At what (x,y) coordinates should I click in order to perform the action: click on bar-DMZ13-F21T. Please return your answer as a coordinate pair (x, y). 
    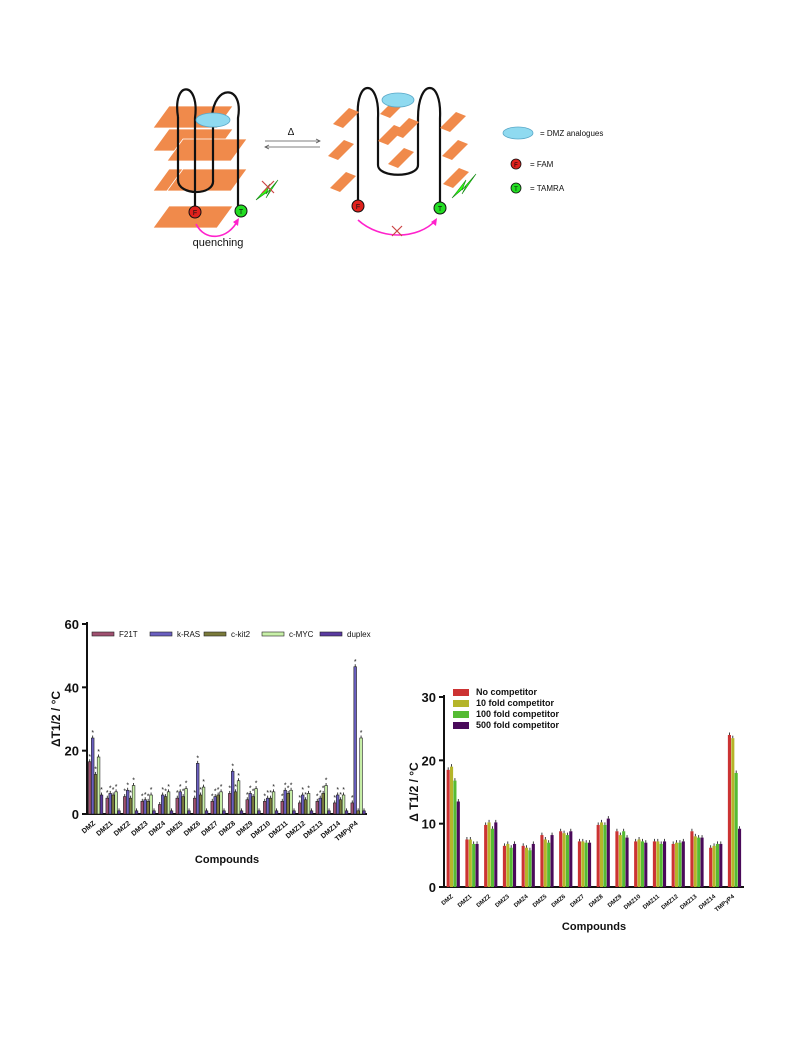
    Looking at the image, I should click on (317, 808).